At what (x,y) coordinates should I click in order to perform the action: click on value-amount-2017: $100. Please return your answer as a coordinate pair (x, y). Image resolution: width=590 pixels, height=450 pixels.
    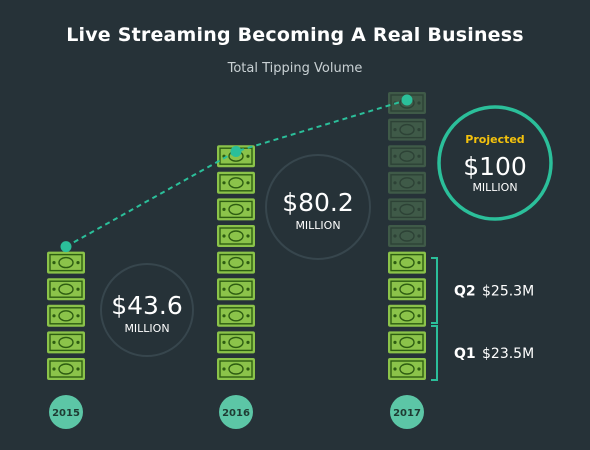
    Looking at the image, I should click on (495, 166).